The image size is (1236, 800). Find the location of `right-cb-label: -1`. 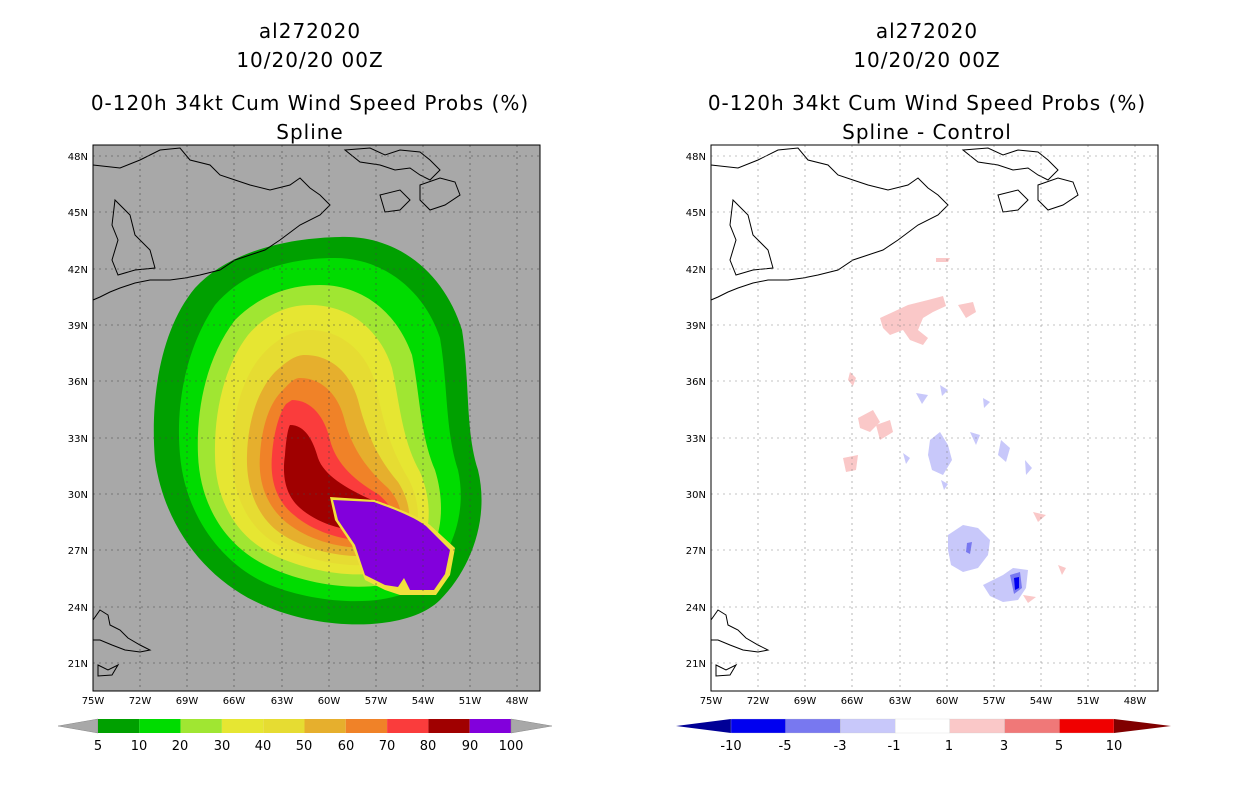

right-cb-label: -1 is located at coordinates (894, 746).